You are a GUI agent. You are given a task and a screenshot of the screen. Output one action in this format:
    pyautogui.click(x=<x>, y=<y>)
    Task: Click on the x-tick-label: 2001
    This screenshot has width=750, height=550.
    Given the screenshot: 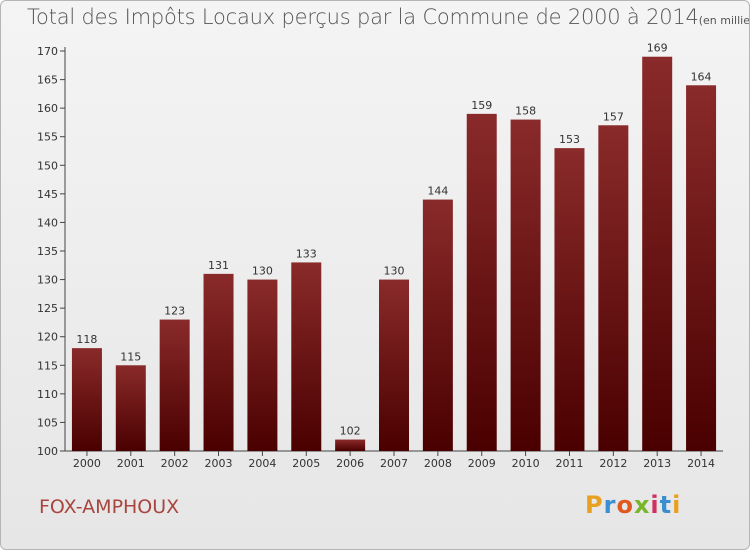 What is the action you would take?
    pyautogui.click(x=131, y=463)
    